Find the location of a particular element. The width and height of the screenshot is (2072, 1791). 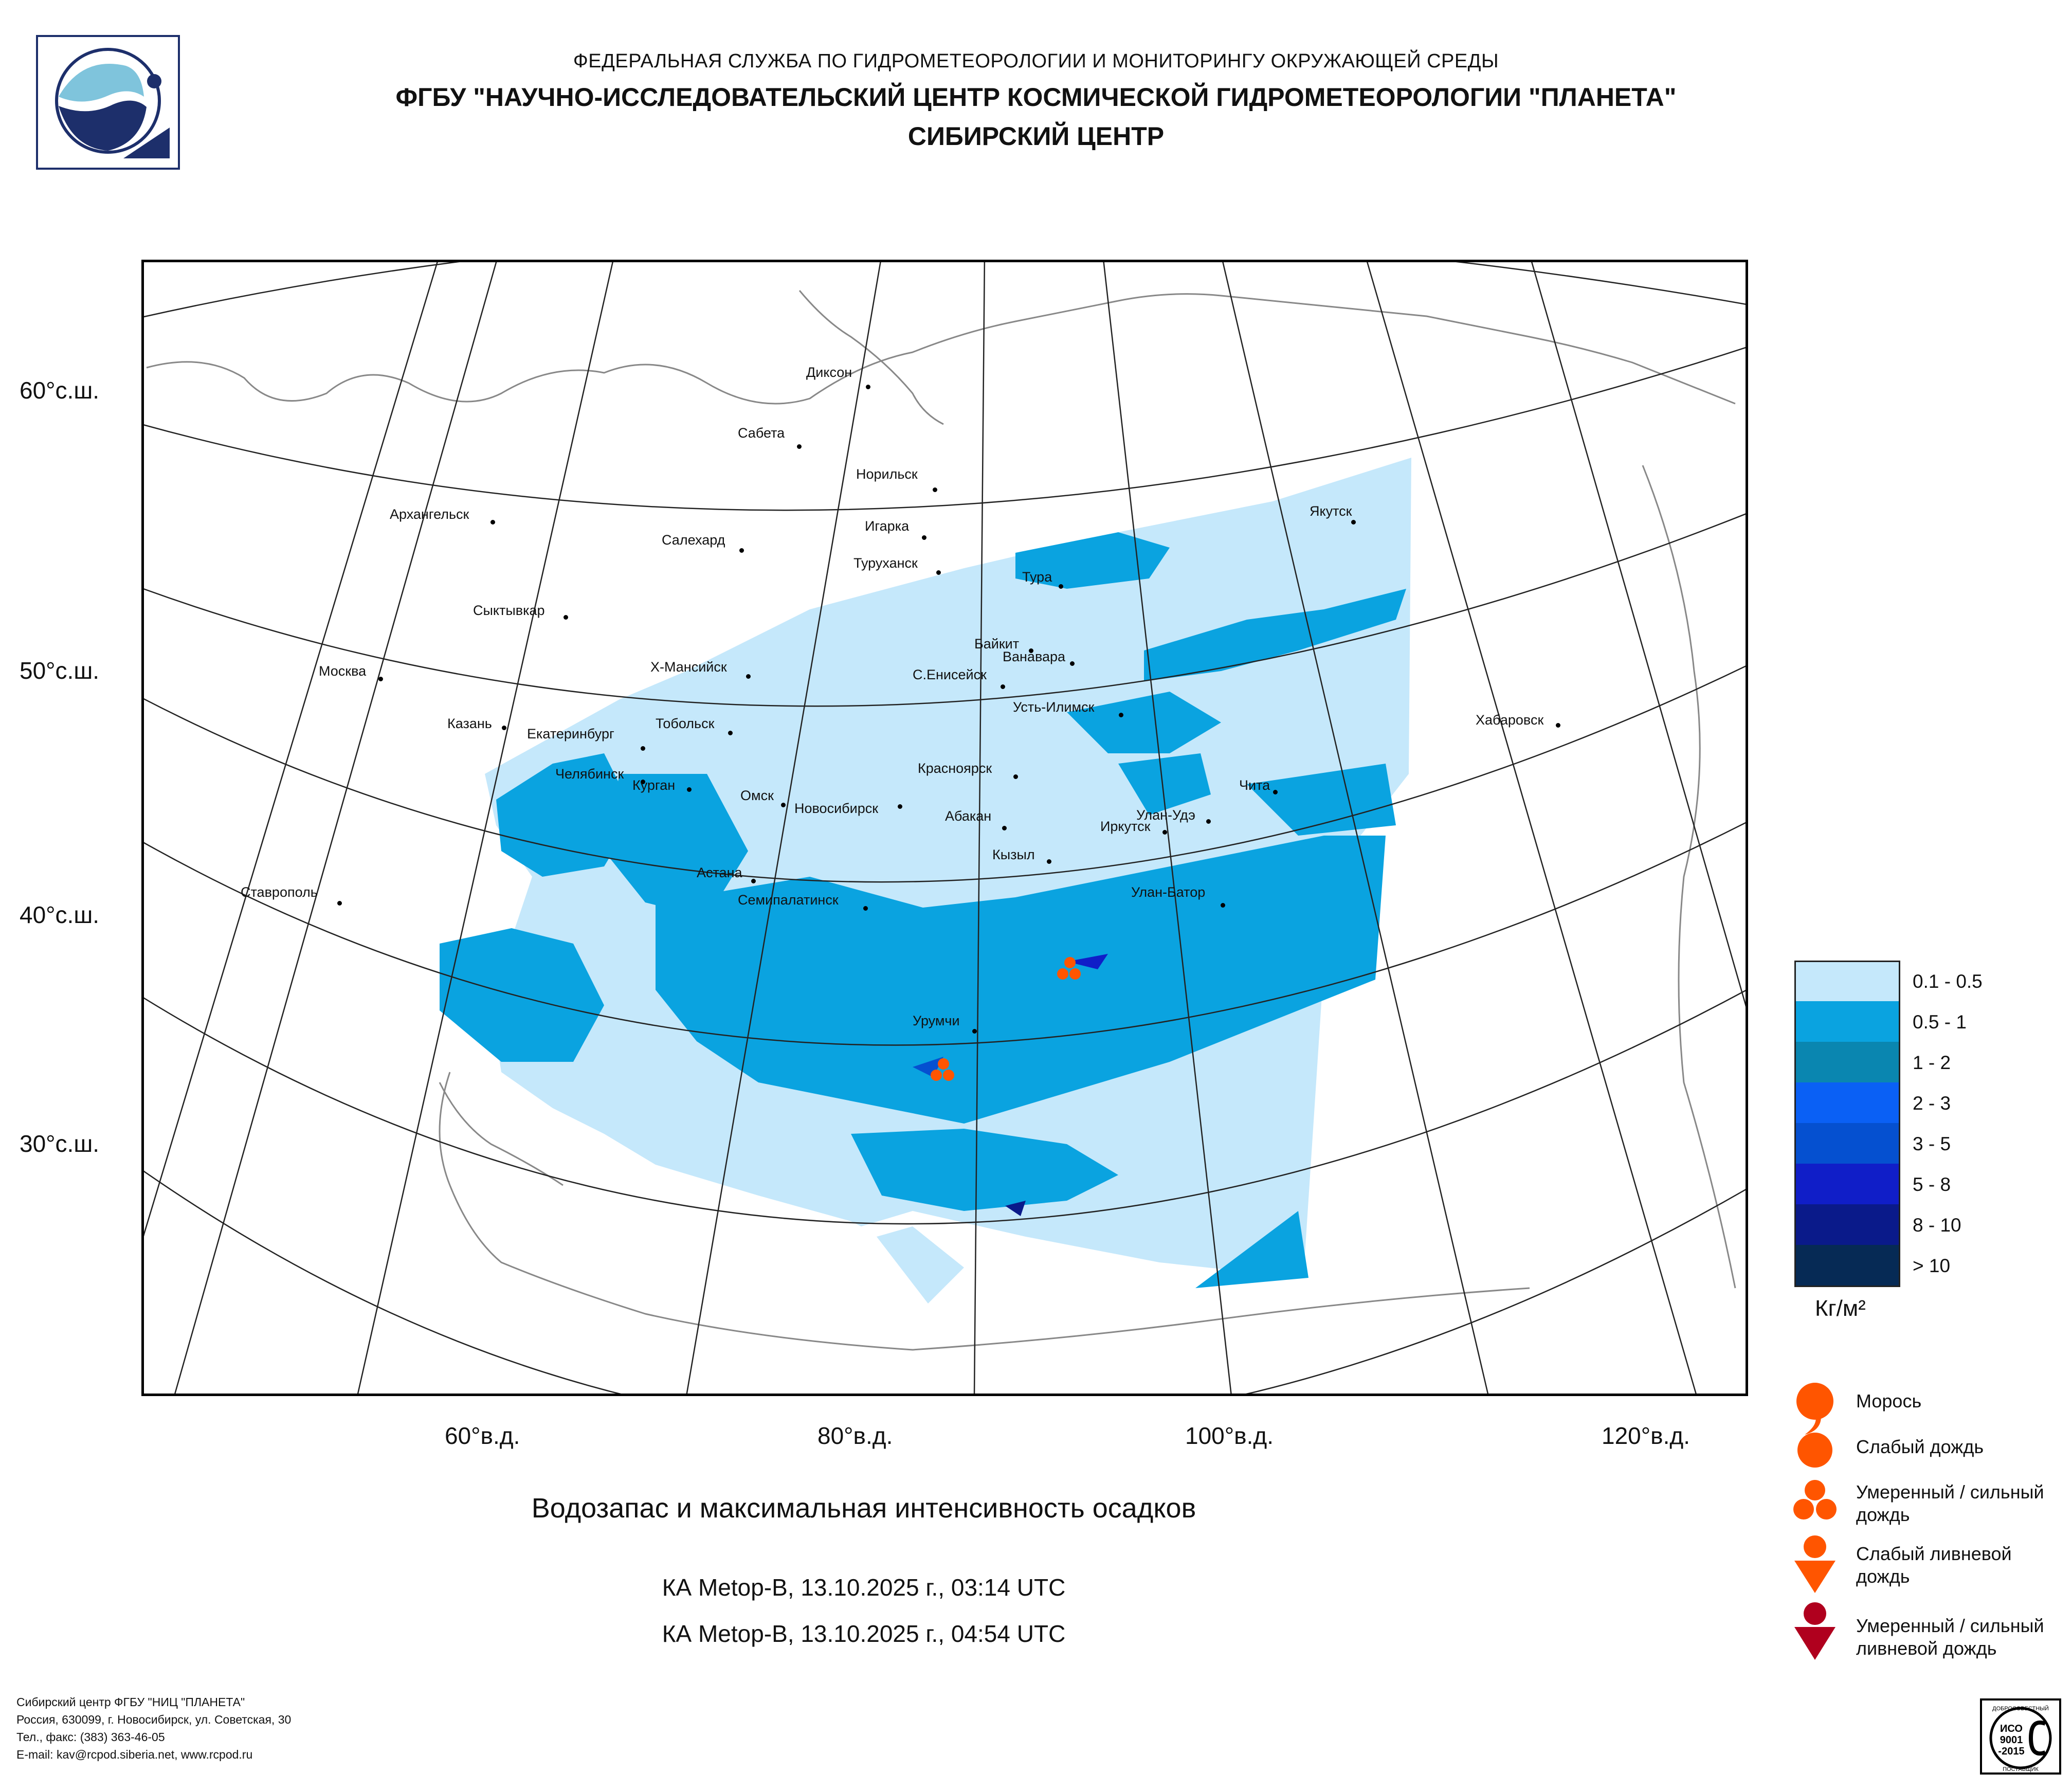

city-label: Челябинск is located at coordinates (589, 774).